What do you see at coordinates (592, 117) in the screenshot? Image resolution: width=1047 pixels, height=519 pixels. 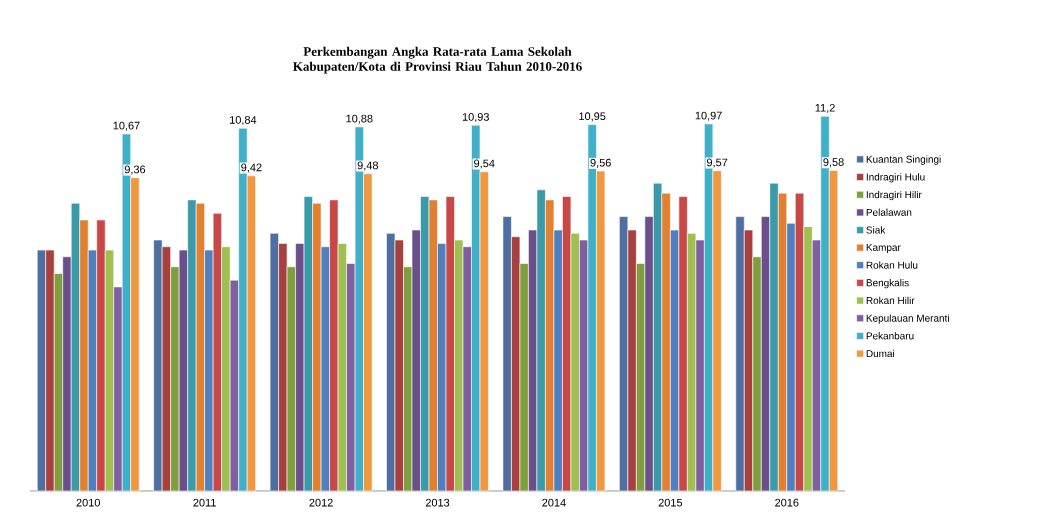 I see `data-label: 10,95` at bounding box center [592, 117].